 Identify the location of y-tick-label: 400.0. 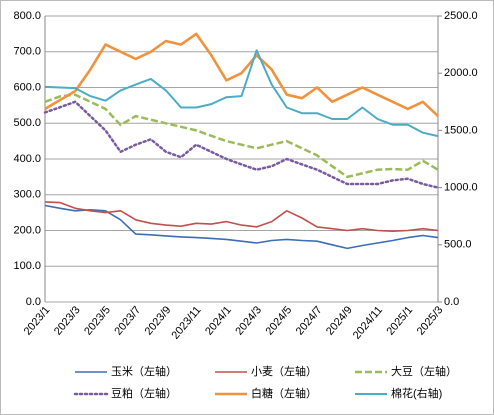
(27, 159).